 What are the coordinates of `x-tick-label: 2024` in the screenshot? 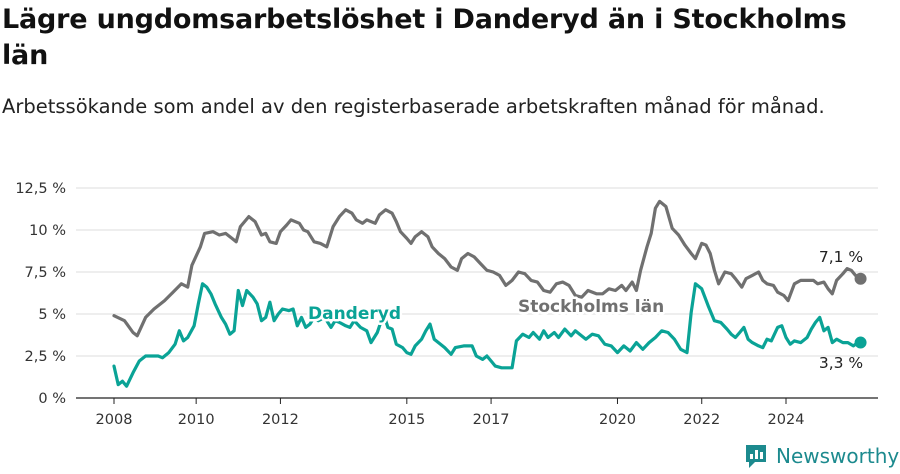 It's located at (786, 420).